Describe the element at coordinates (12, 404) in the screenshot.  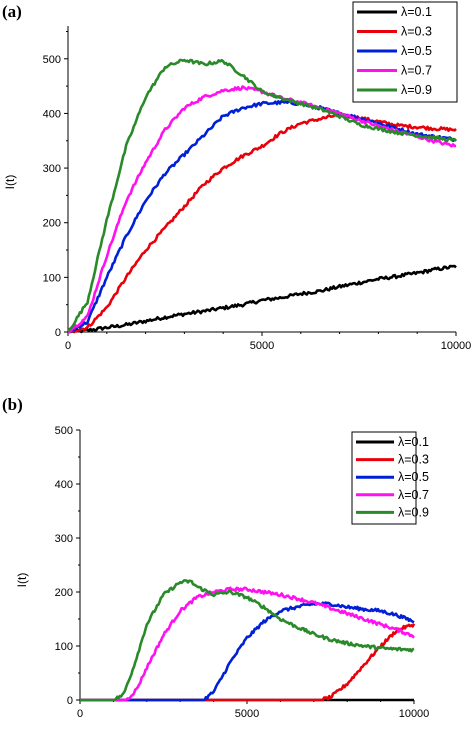
I see `panel-label: (b)` at that location.